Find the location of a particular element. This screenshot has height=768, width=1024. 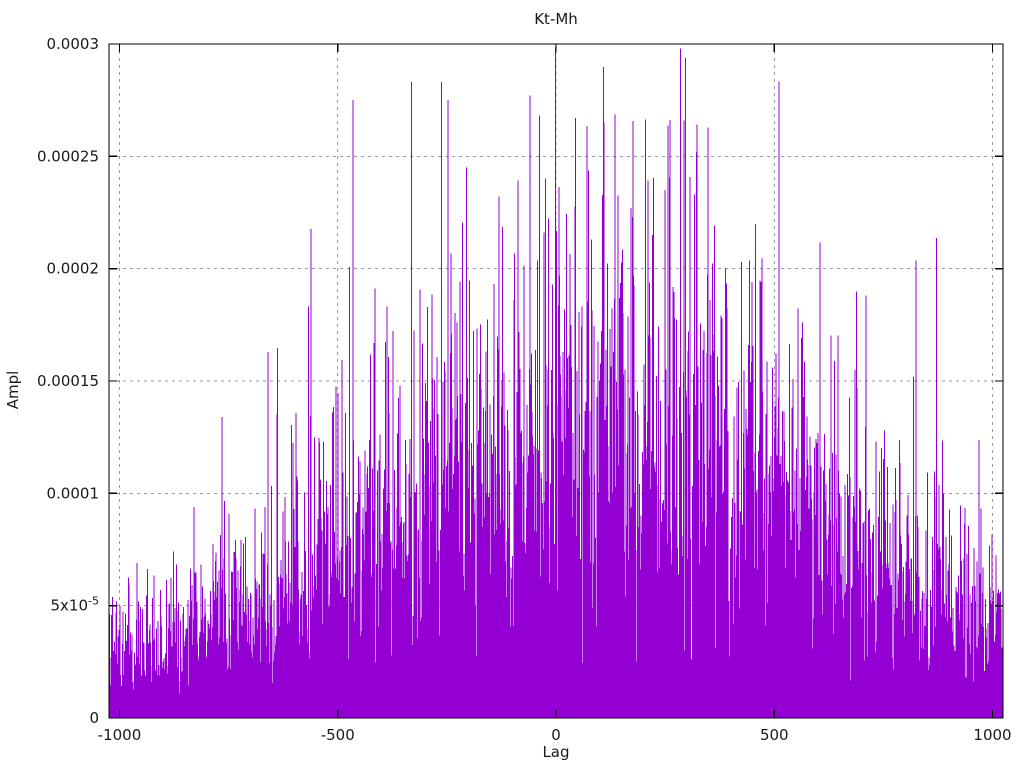

y-tick-label: 0.00015 is located at coordinates (68, 381).